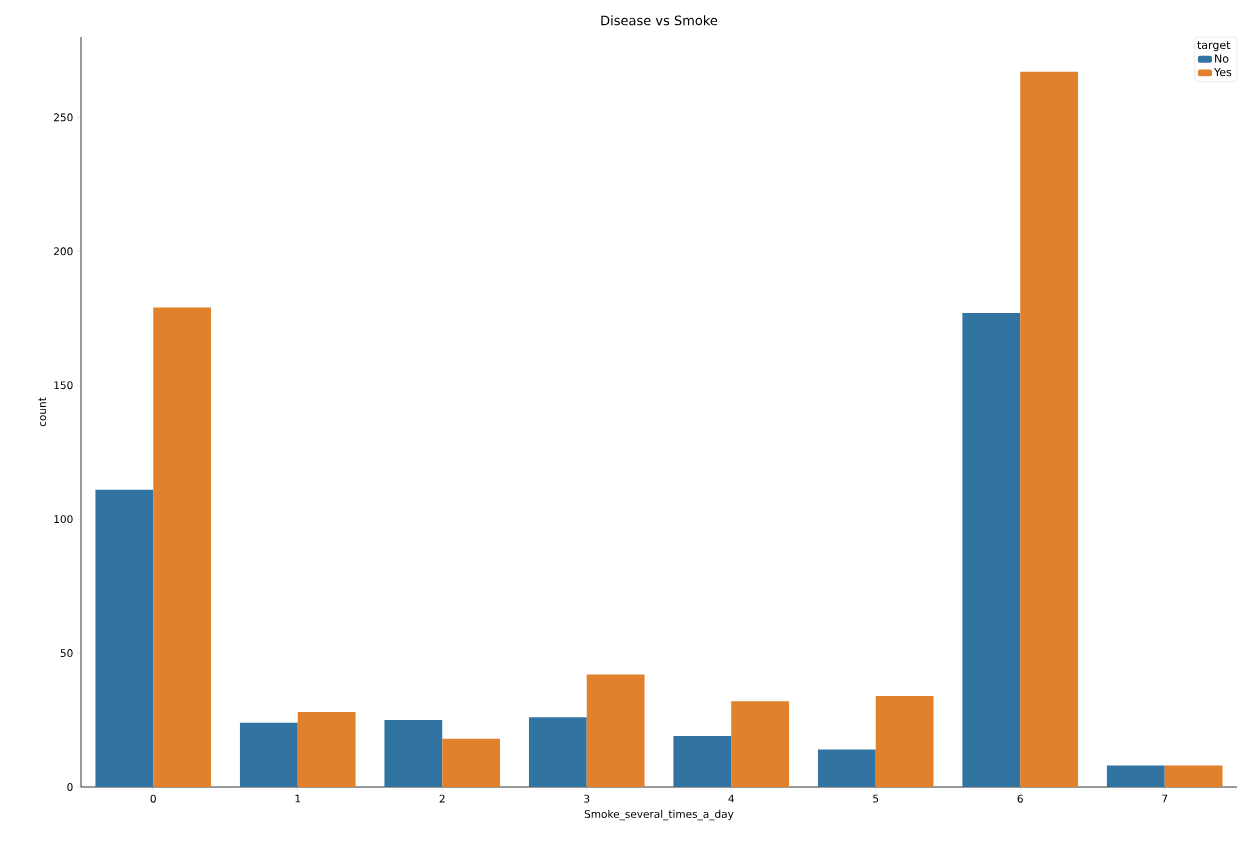 The height and width of the screenshot is (845, 1243). I want to click on legend-title: target, so click(1214, 46).